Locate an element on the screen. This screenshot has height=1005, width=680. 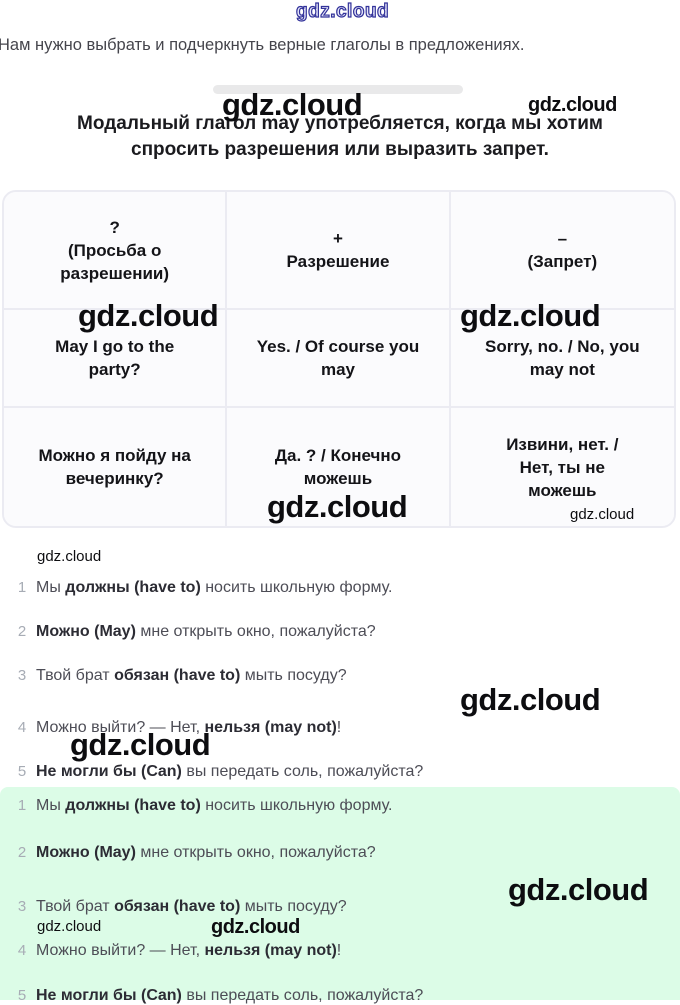
table-cell-english-permission: Yes. / Of course you may is located at coordinates (339, 359).